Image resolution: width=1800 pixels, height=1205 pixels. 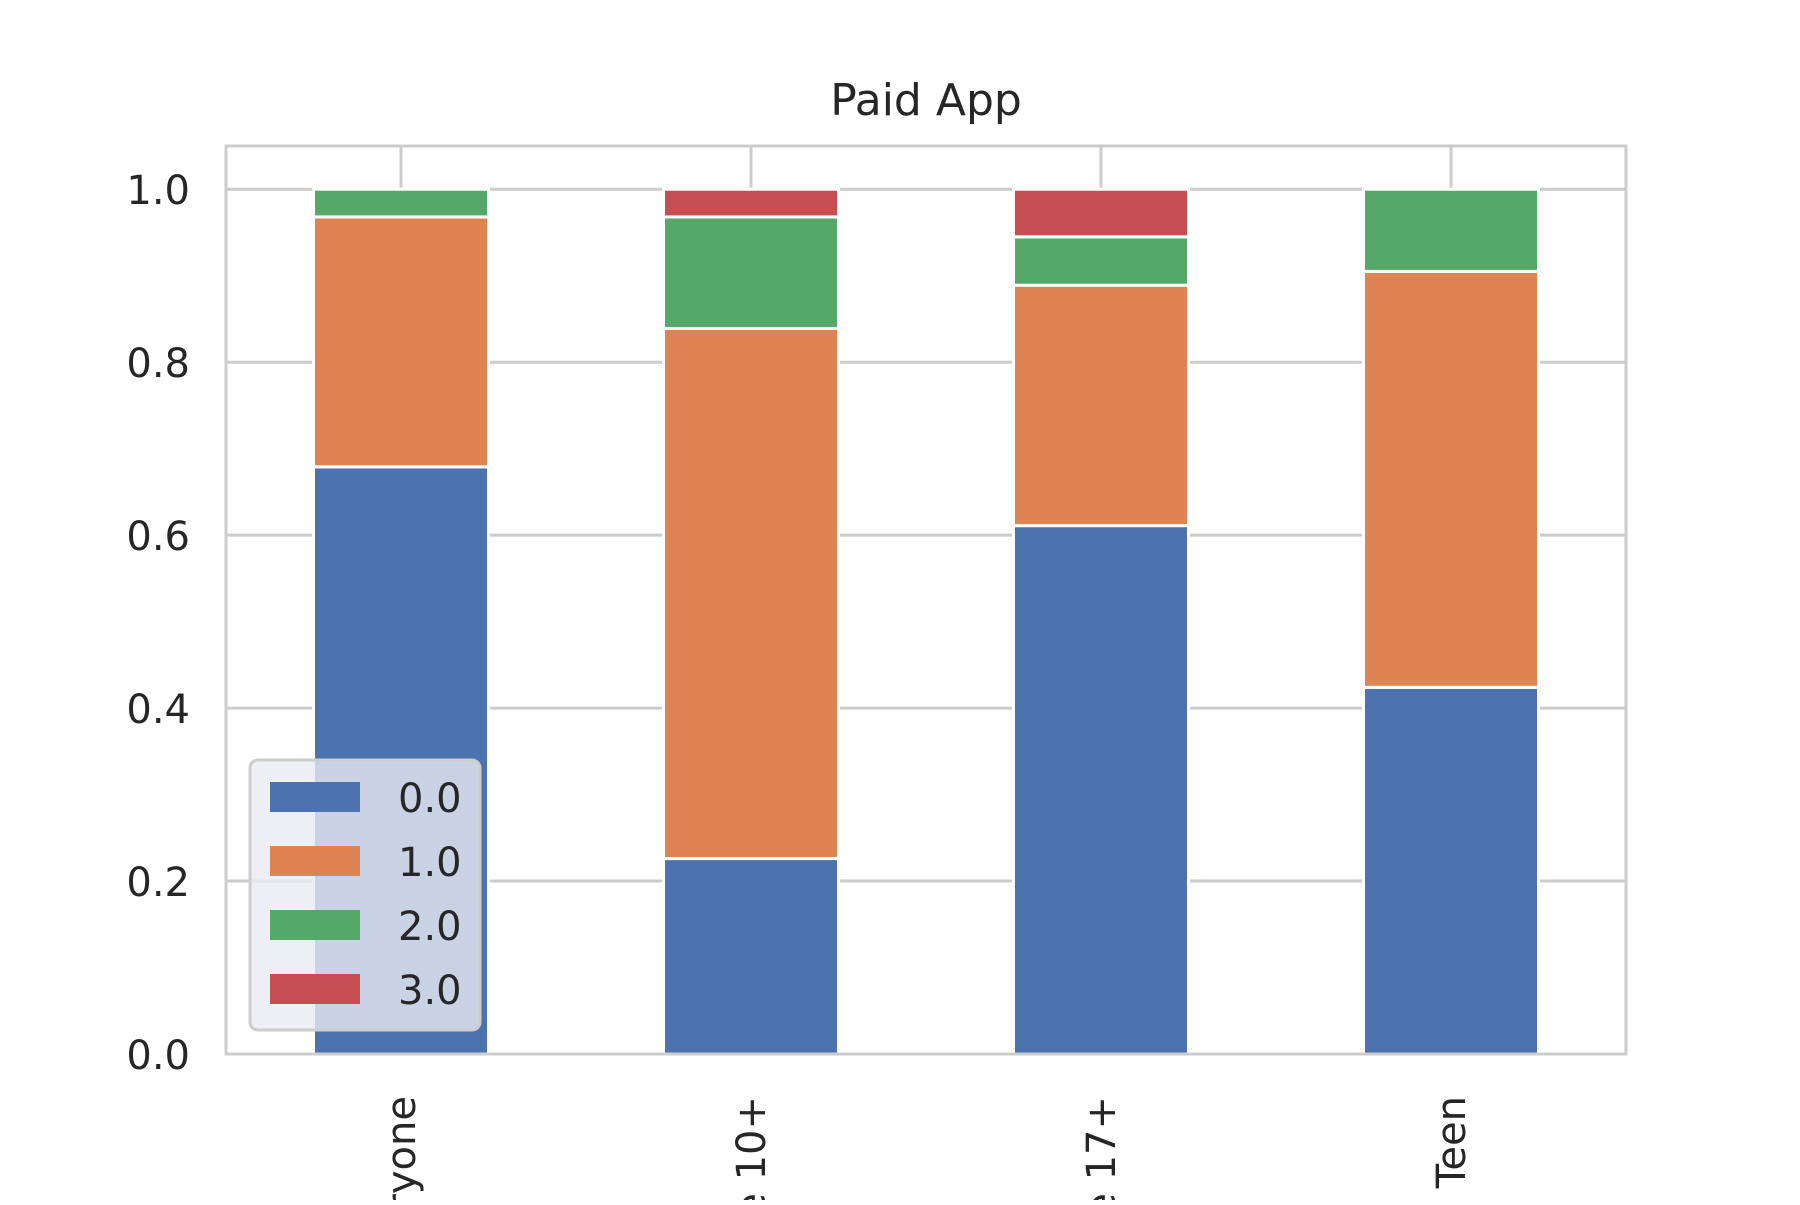 I want to click on x-tick-label: ryone, so click(x=402, y=1148).